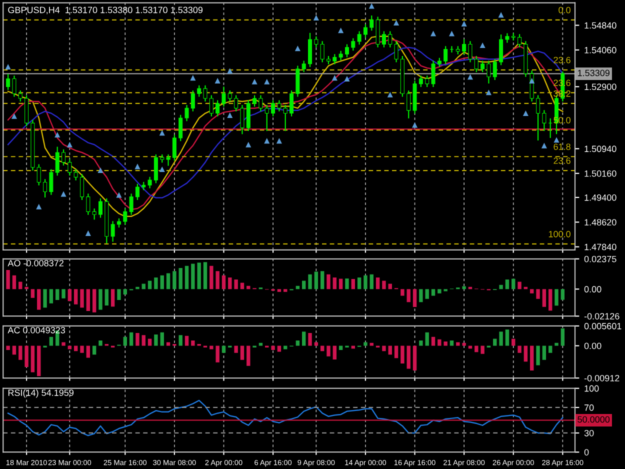  Describe the element at coordinates (594, 419) in the screenshot. I see `ref-line-label: 50.0000` at that location.